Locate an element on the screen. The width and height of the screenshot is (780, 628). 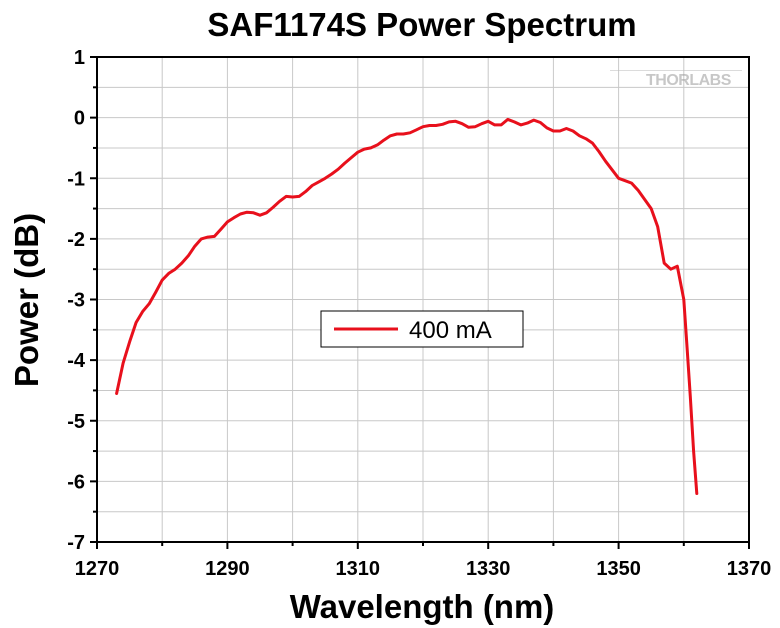
x-tick-label: 1350 is located at coordinates (618, 569).